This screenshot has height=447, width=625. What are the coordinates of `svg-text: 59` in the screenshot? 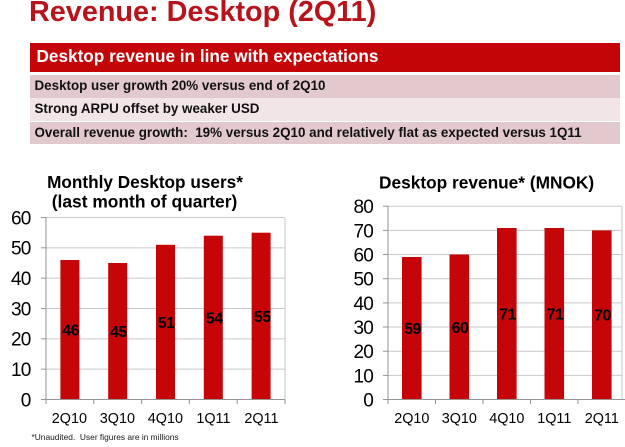 It's located at (412, 329).